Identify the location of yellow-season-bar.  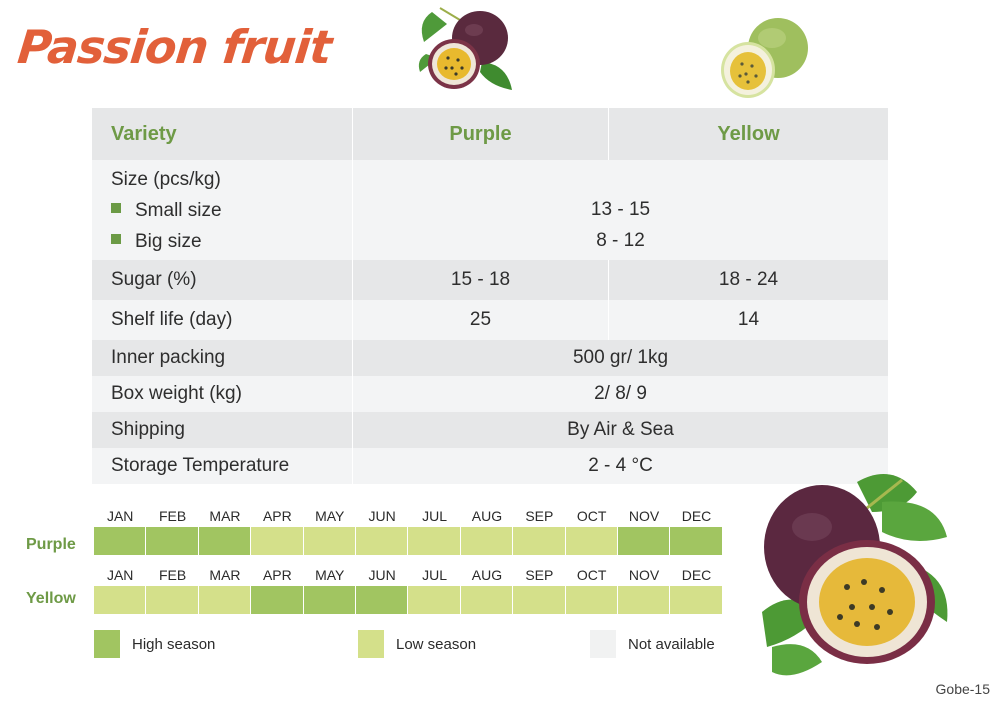
(408, 600).